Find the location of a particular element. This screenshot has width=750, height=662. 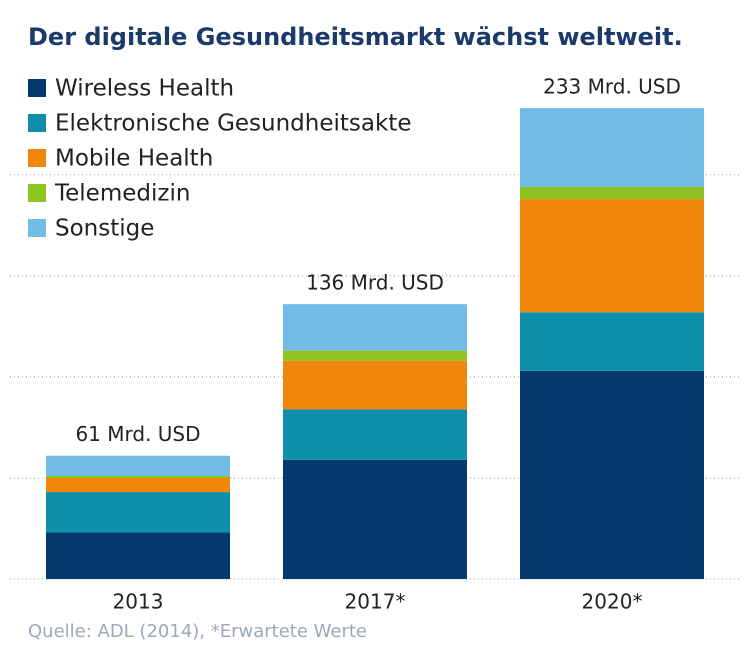

legend-label: Sonstige is located at coordinates (104, 229).